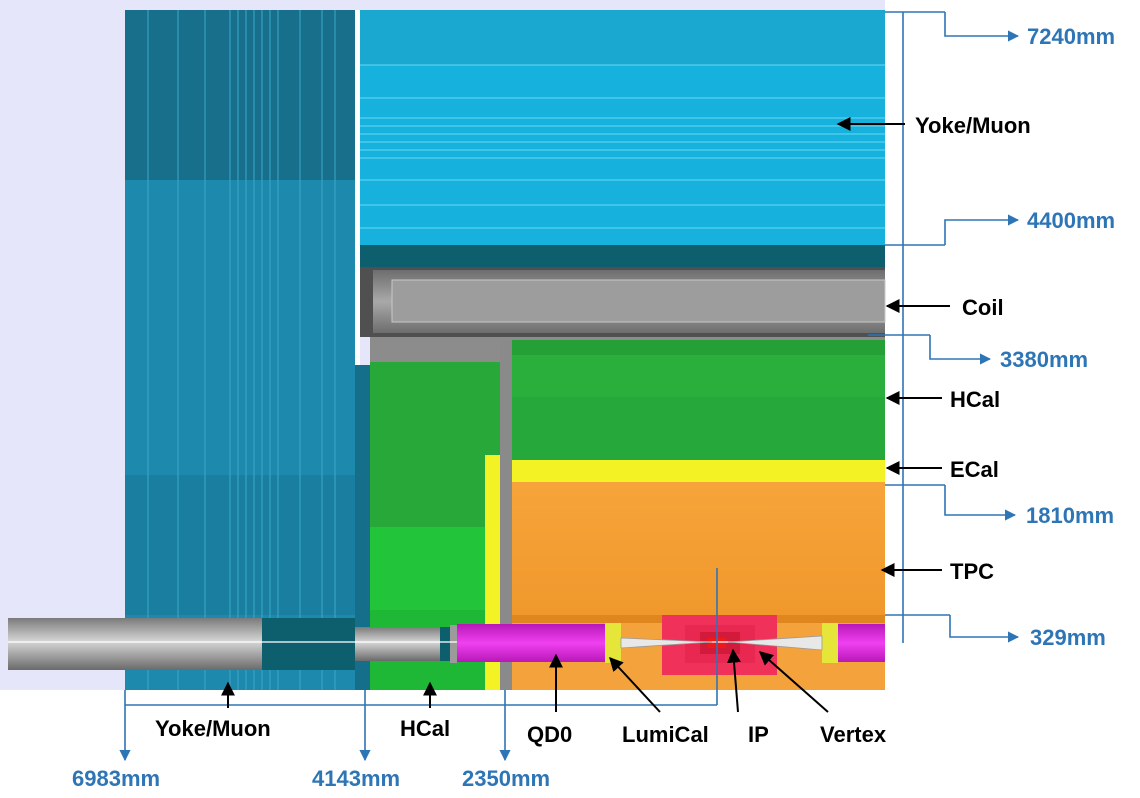 This screenshot has width=1140, height=798. I want to click on label-hcal-bottom: HCal, so click(425, 728).